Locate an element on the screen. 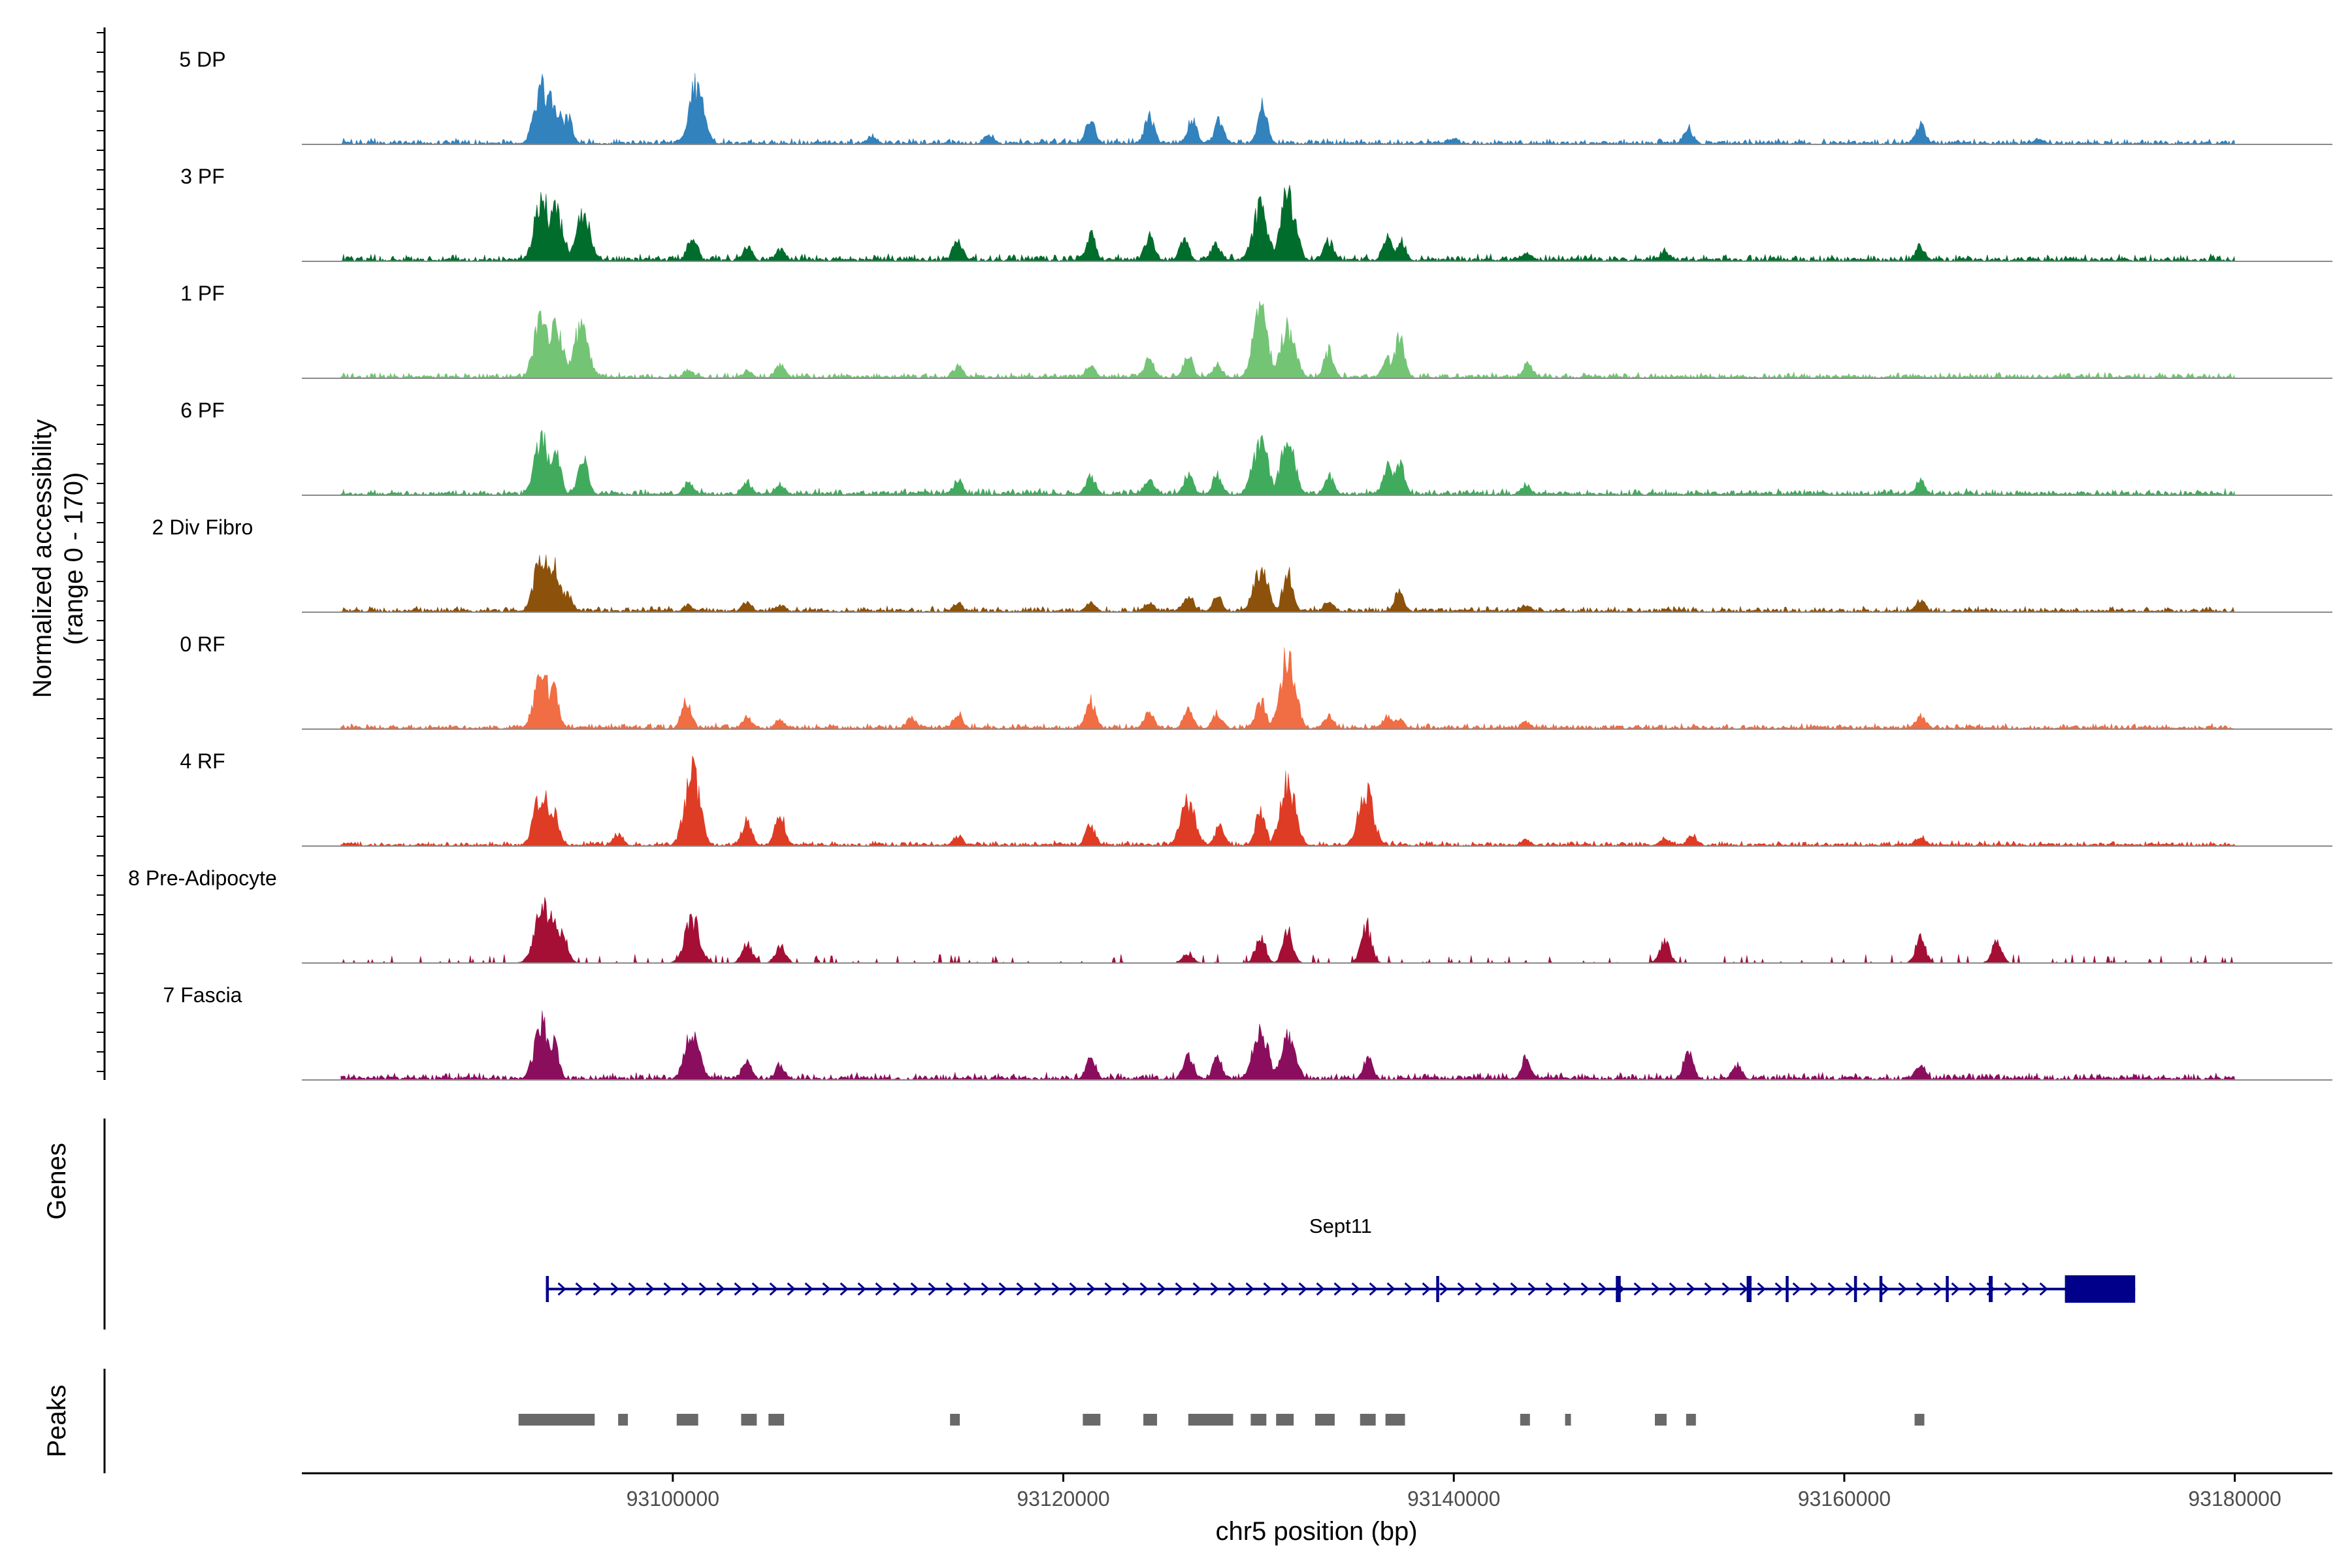  track-7-fascia: 7 Fascia is located at coordinates (1247, 1032).